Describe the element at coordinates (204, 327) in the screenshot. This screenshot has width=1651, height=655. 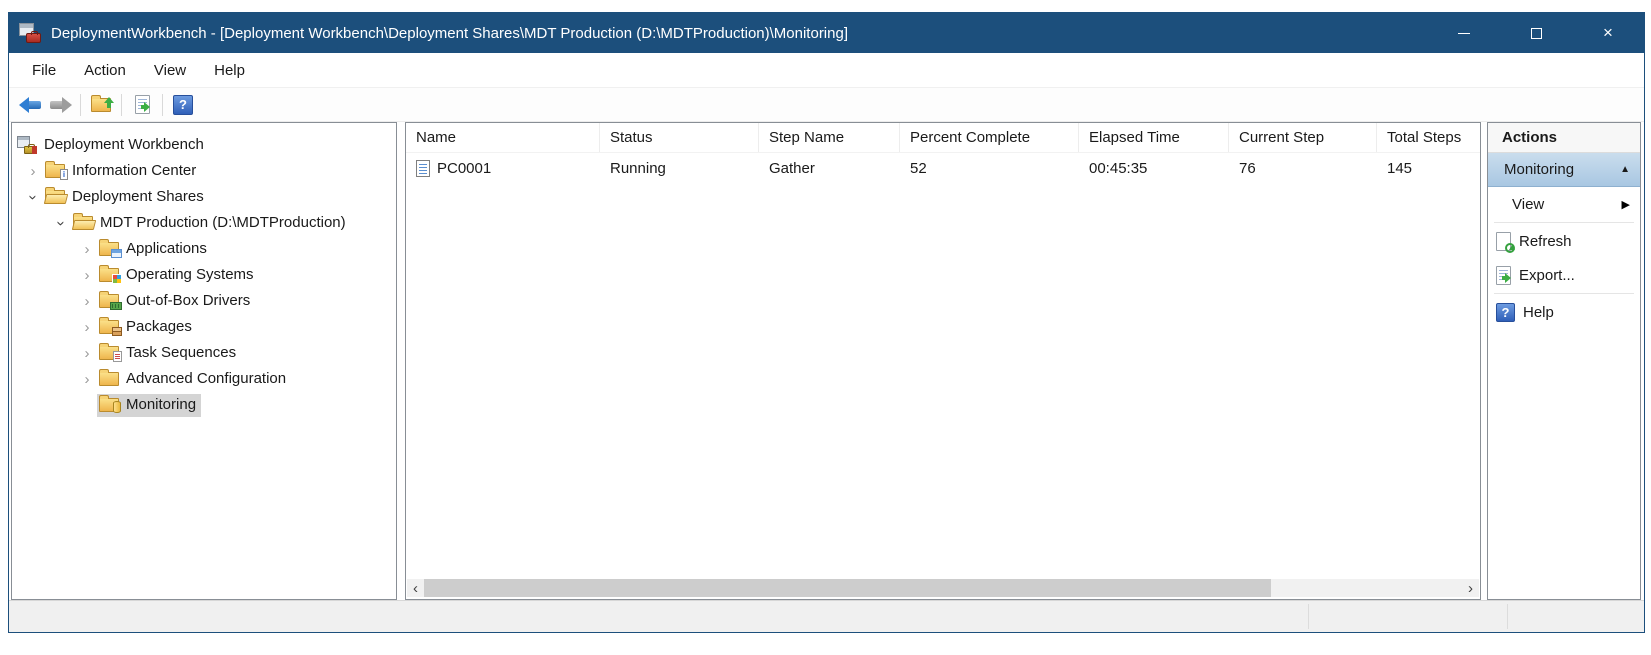
I see `tree-item-packages: › Packages` at that location.